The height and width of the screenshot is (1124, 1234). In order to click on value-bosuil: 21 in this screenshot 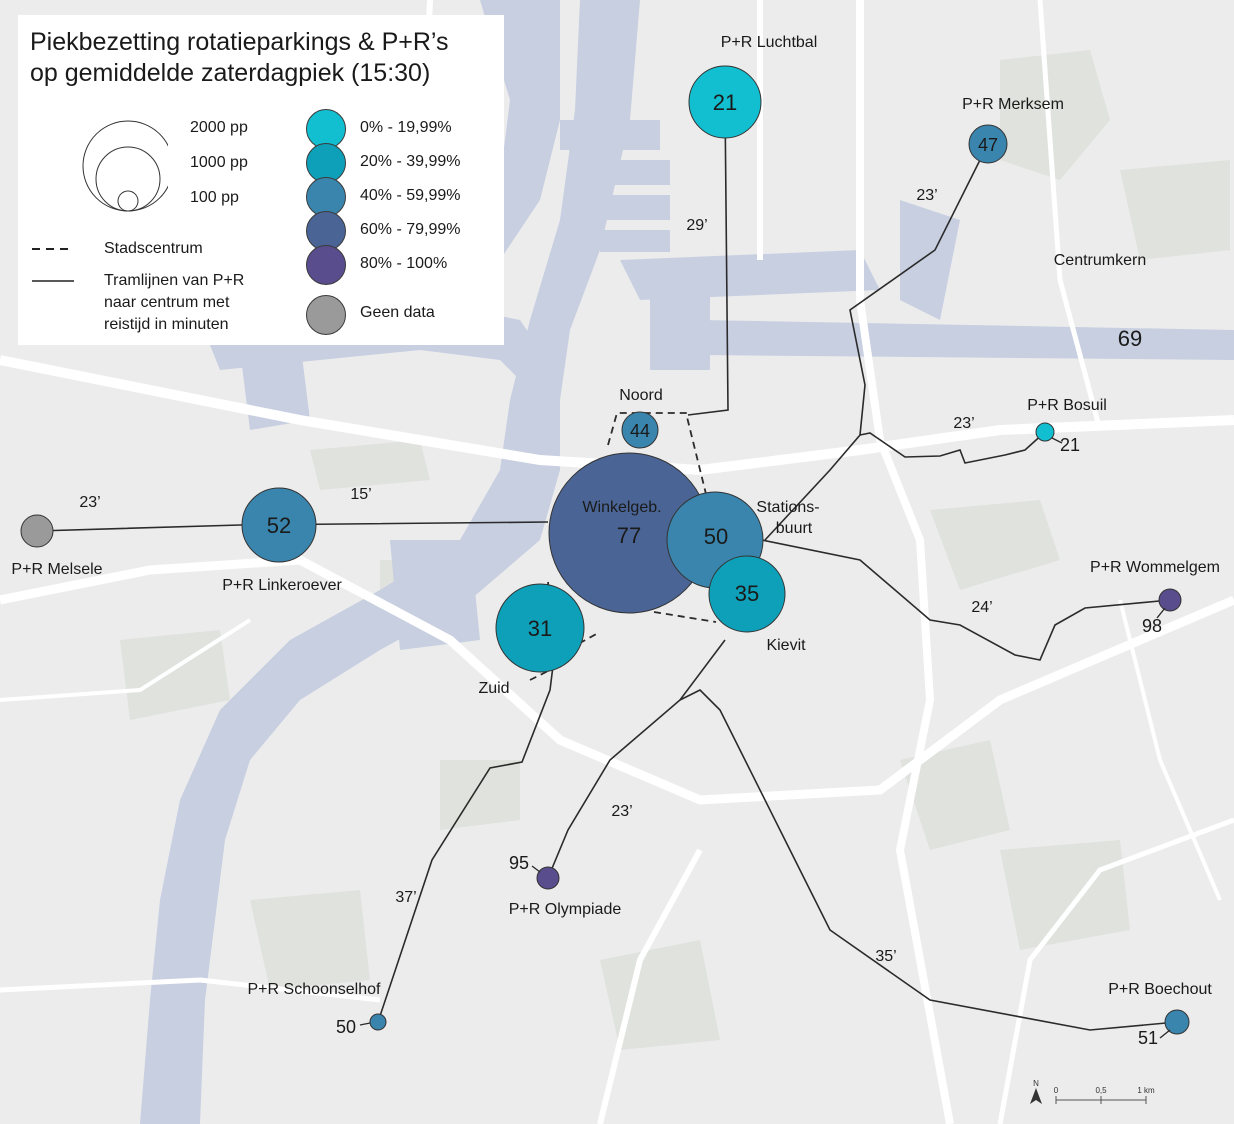, I will do `click(1070, 445)`.